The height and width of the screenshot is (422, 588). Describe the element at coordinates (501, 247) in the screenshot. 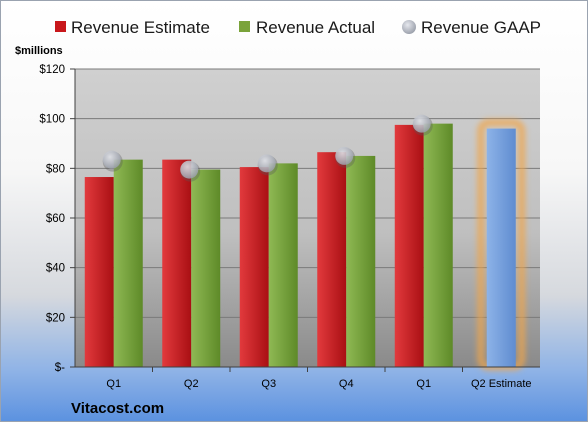

I see `bar-estimate-highlight` at that location.